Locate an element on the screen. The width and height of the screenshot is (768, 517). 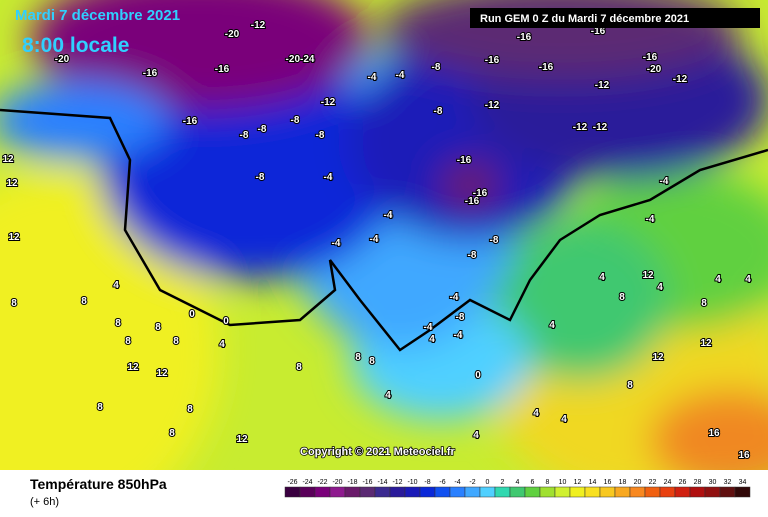
colorbar-label: 0 is located at coordinates (488, 482).